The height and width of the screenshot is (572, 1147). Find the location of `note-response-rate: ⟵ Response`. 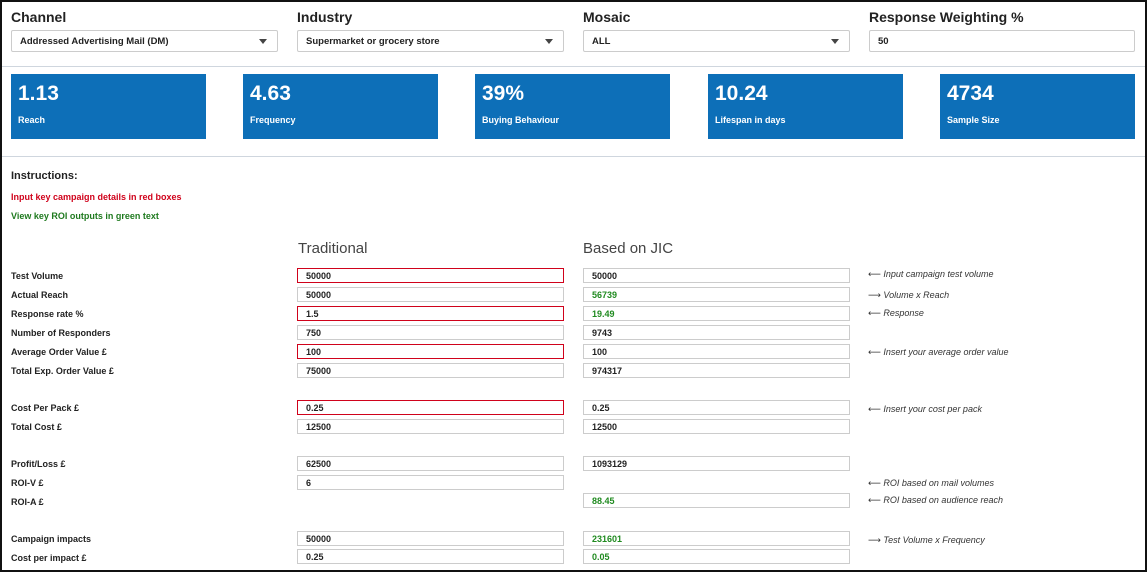

note-response-rate: ⟵ Response is located at coordinates (896, 313).